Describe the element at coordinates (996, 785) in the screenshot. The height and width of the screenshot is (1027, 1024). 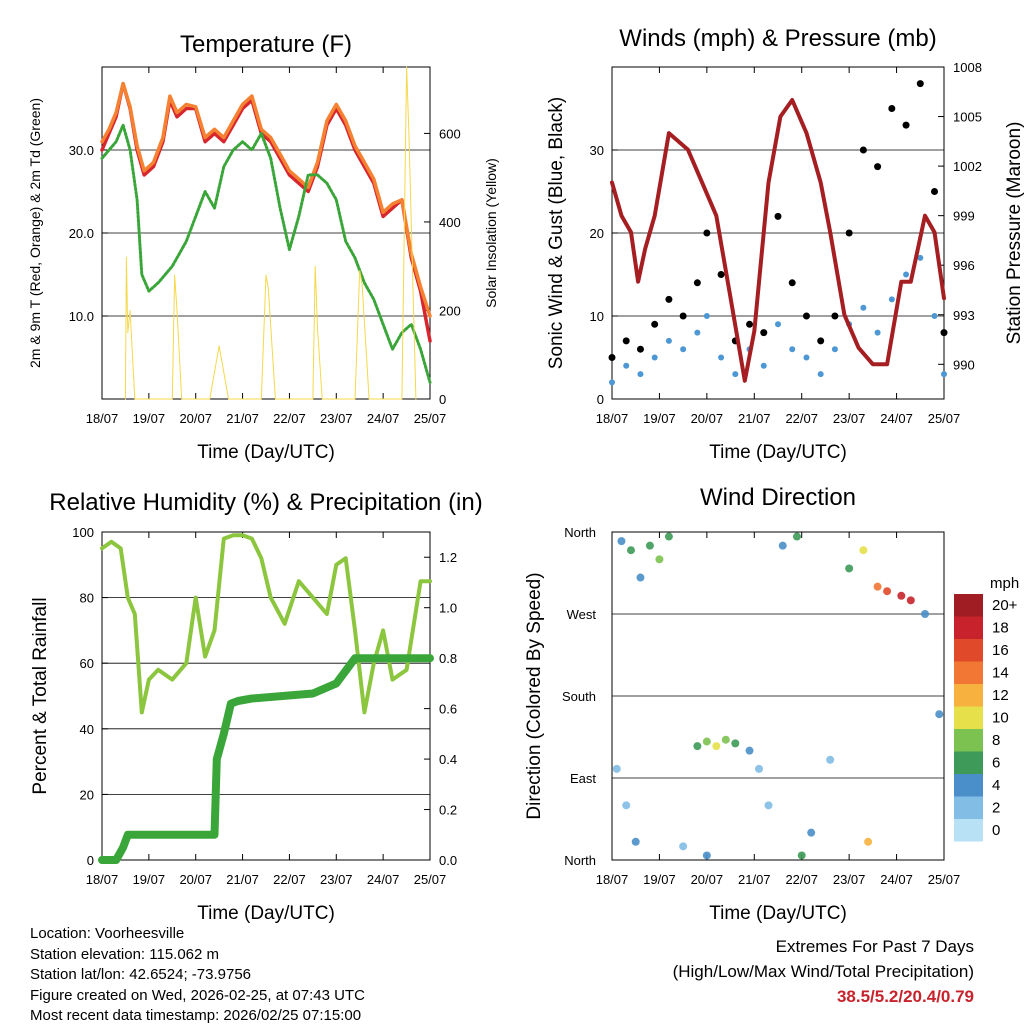
I see `colorbar-label: 4` at that location.